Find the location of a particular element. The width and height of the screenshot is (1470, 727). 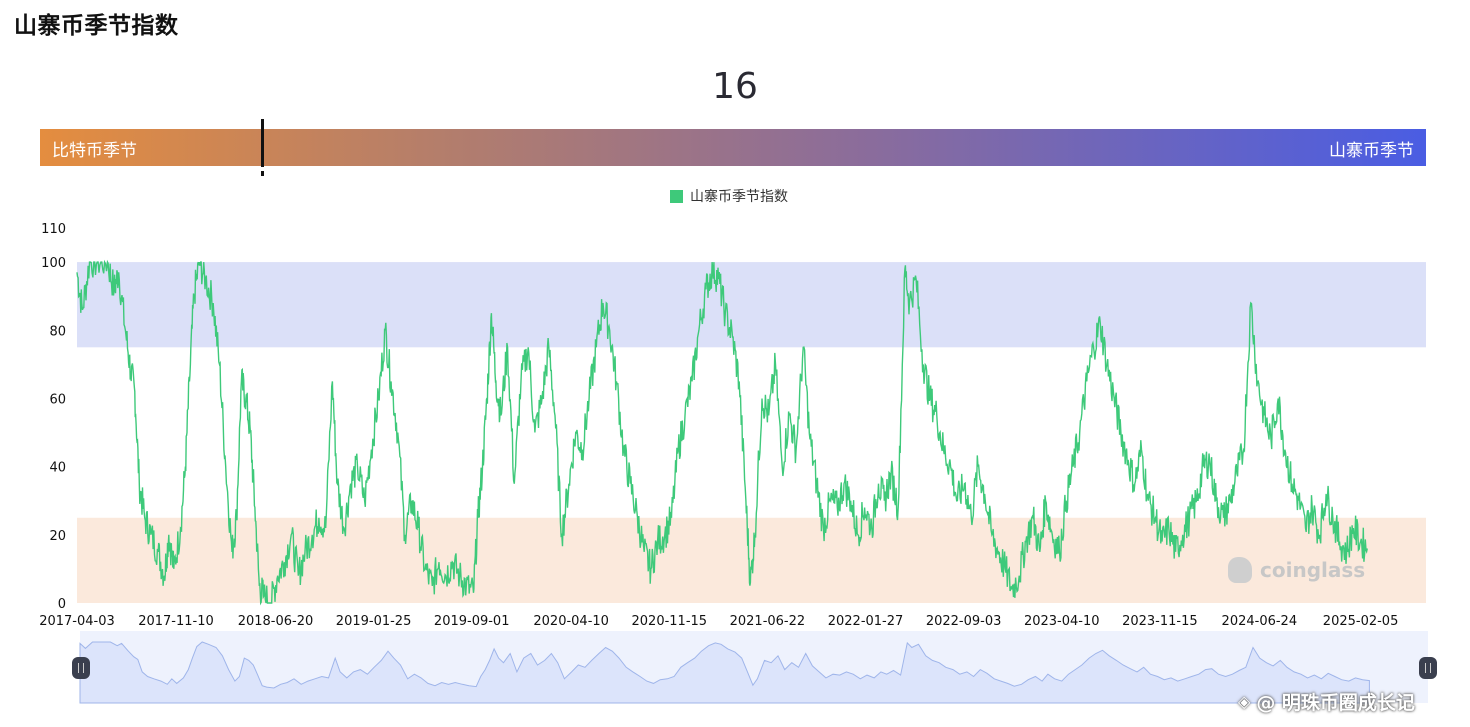

altcoin-season-label: 山寨币季节 is located at coordinates (1371, 151).